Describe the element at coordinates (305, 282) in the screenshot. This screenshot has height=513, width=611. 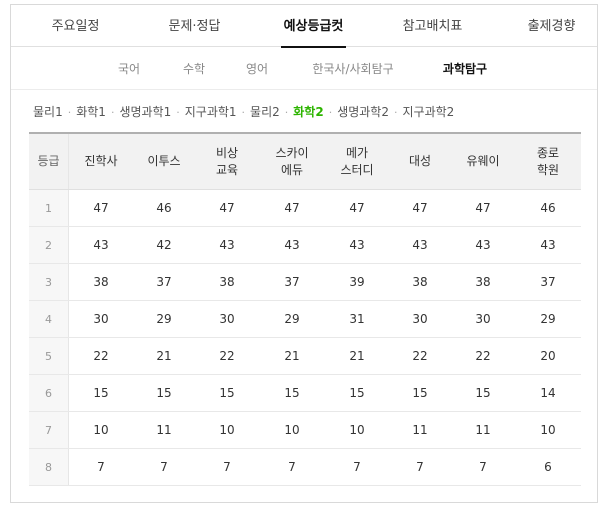
I see `table-row: 3 38 37 38 37 39 38 38 37` at that location.